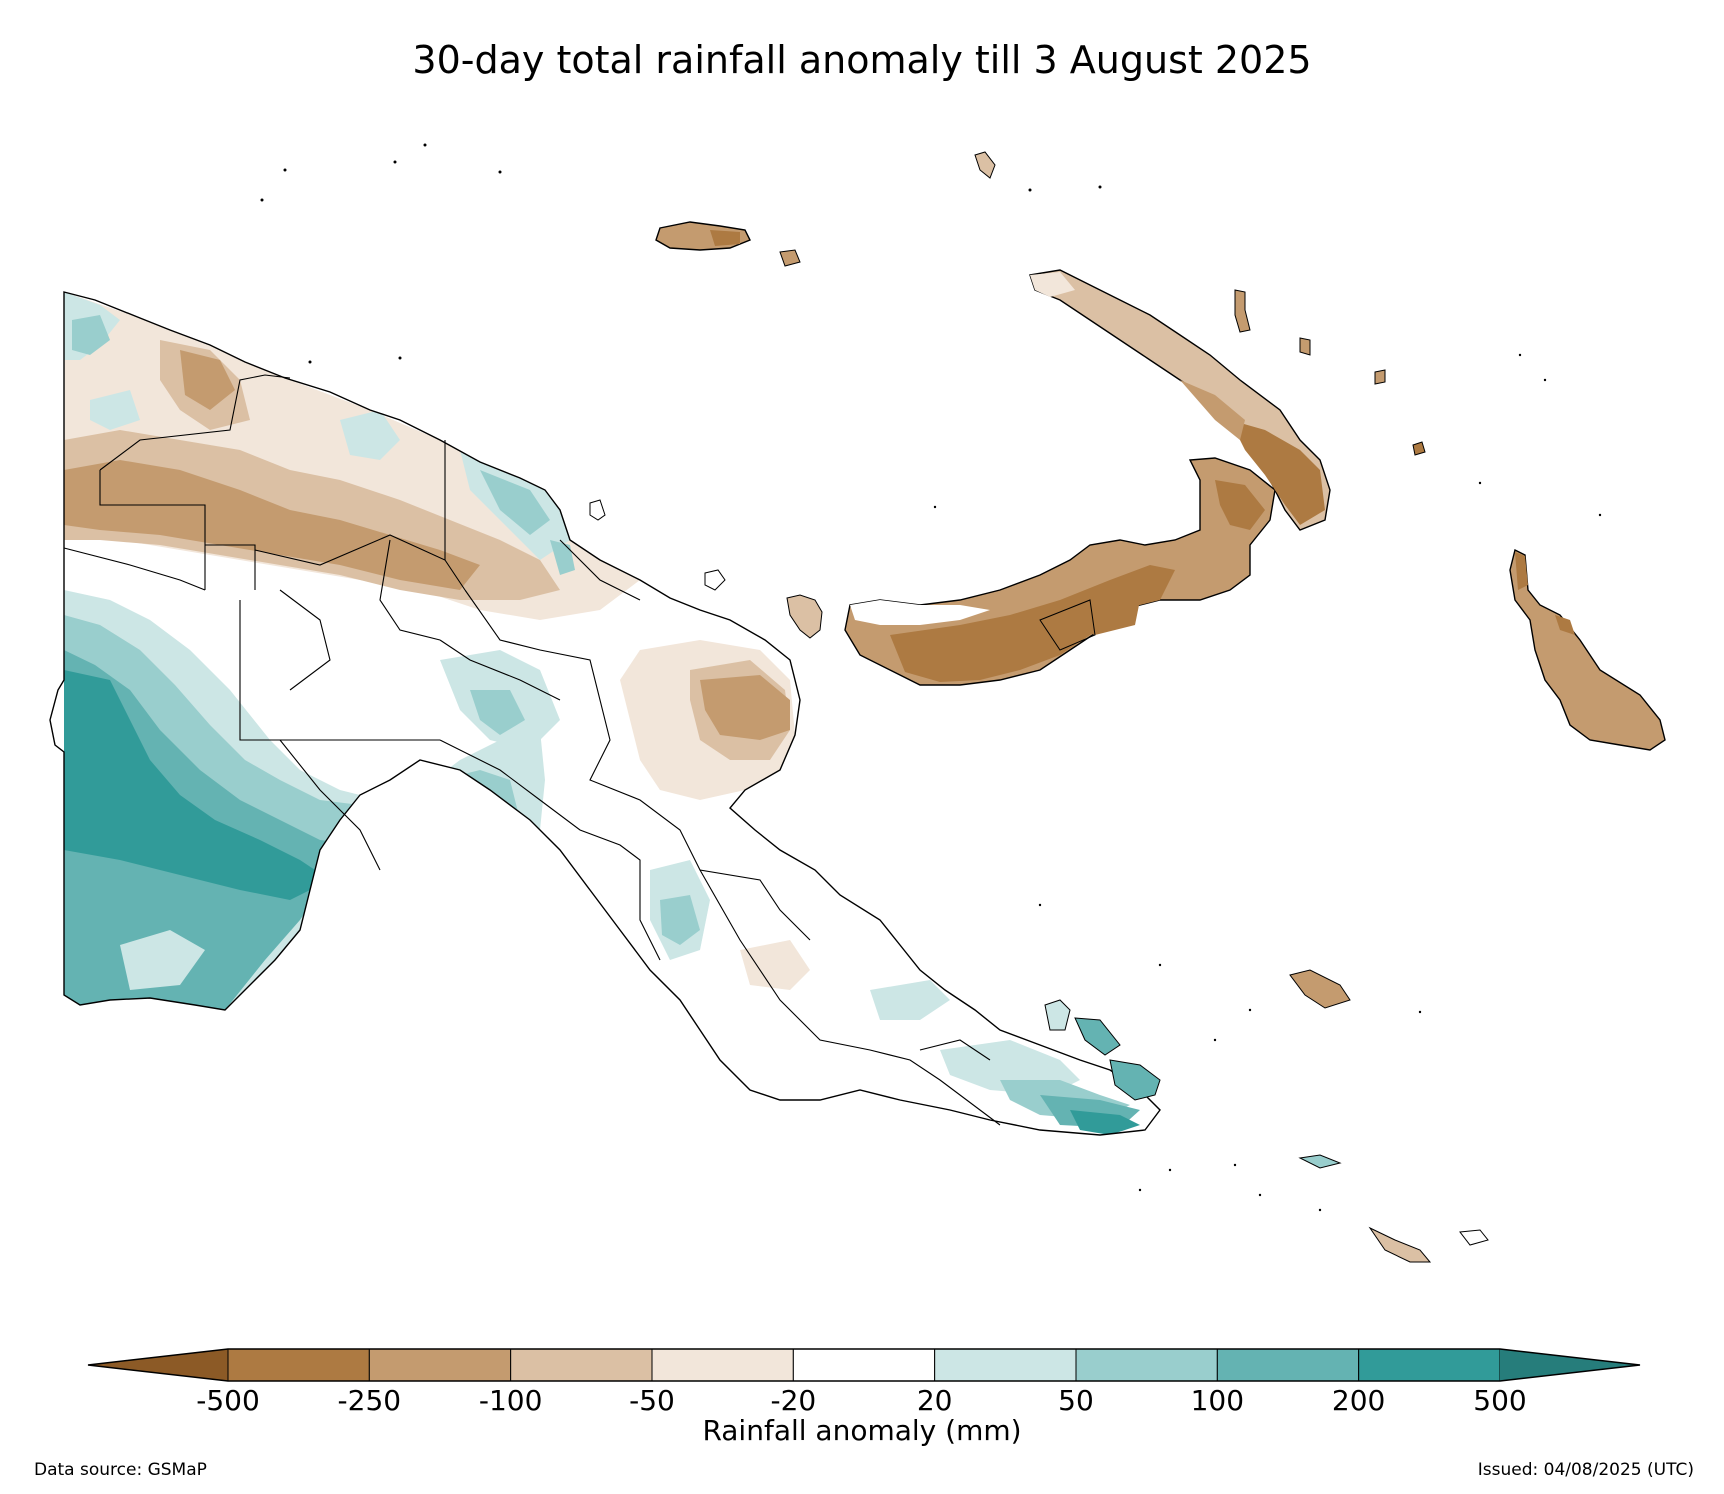 Image resolution: width=1724 pixels, height=1494 pixels. Describe the element at coordinates (1587, 649) in the screenshot. I see `island-bougainville` at that location.